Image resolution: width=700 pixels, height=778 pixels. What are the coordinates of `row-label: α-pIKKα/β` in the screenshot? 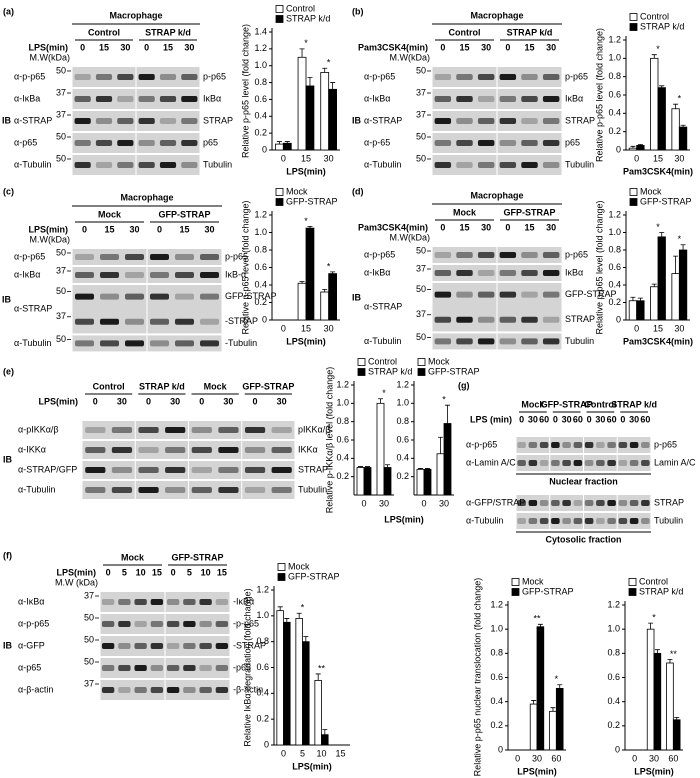 It's located at (38, 429).